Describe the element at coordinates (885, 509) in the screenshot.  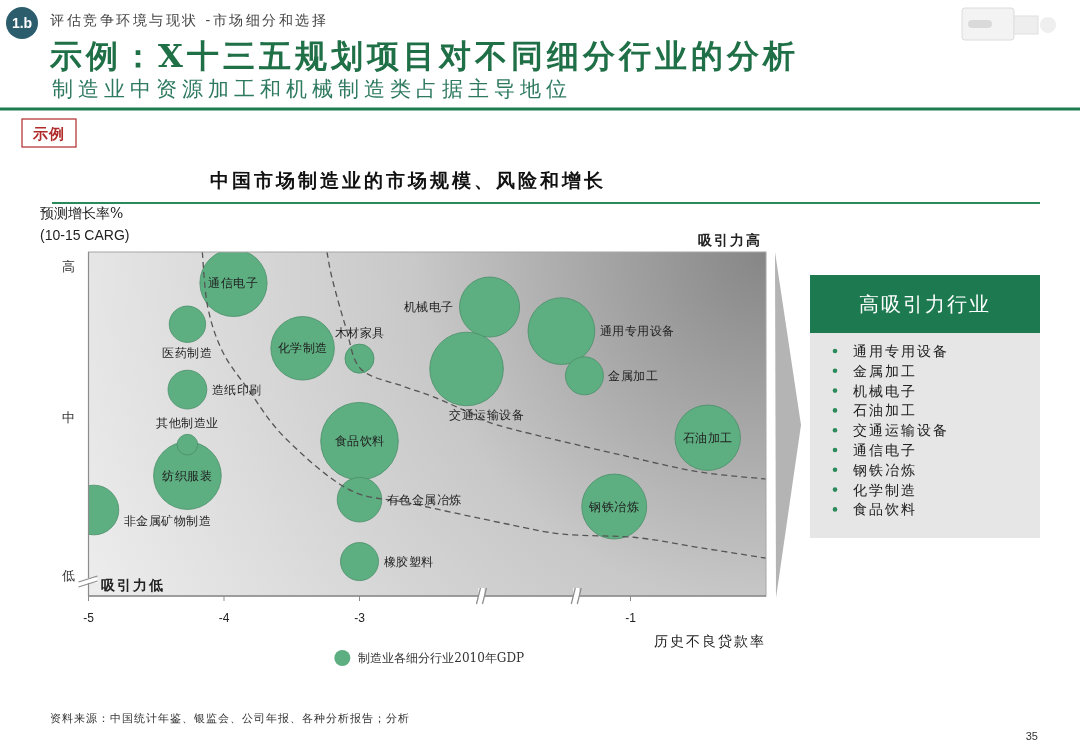
I see `text: 食品饮料` at that location.